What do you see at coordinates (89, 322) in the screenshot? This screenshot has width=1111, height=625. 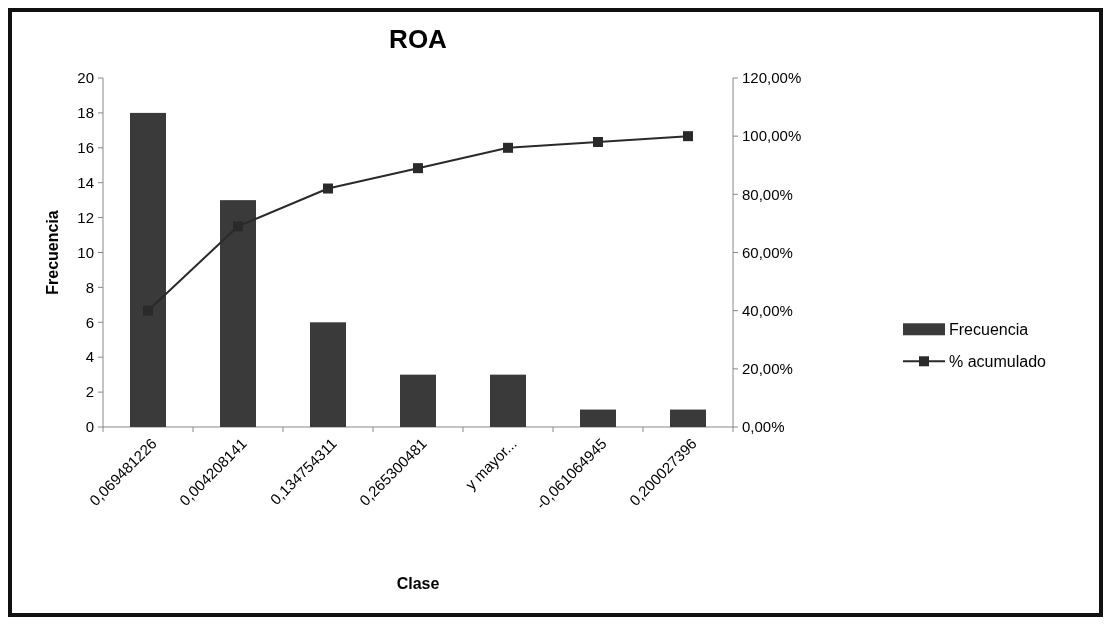 I see `y-tick-label: 6` at bounding box center [89, 322].